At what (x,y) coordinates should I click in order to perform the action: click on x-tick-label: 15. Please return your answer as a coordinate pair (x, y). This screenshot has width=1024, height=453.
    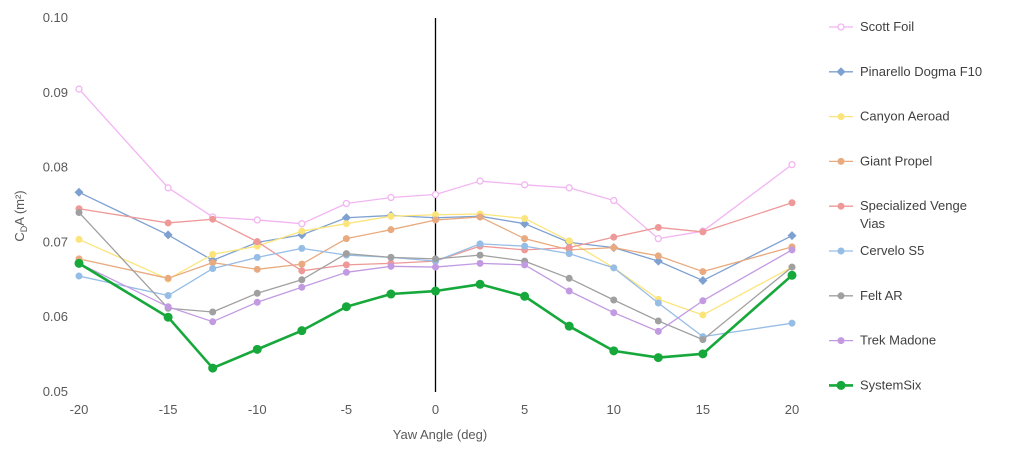
    Looking at the image, I should click on (703, 409).